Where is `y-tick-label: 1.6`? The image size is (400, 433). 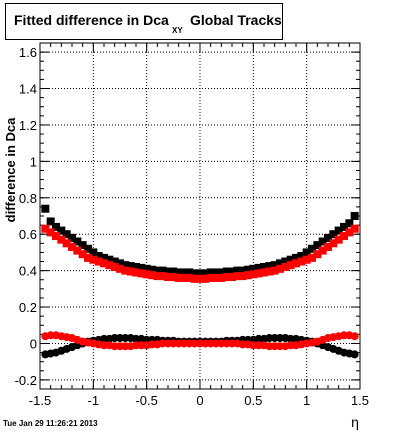 y-tick-label: 1.6 is located at coordinates (28, 52).